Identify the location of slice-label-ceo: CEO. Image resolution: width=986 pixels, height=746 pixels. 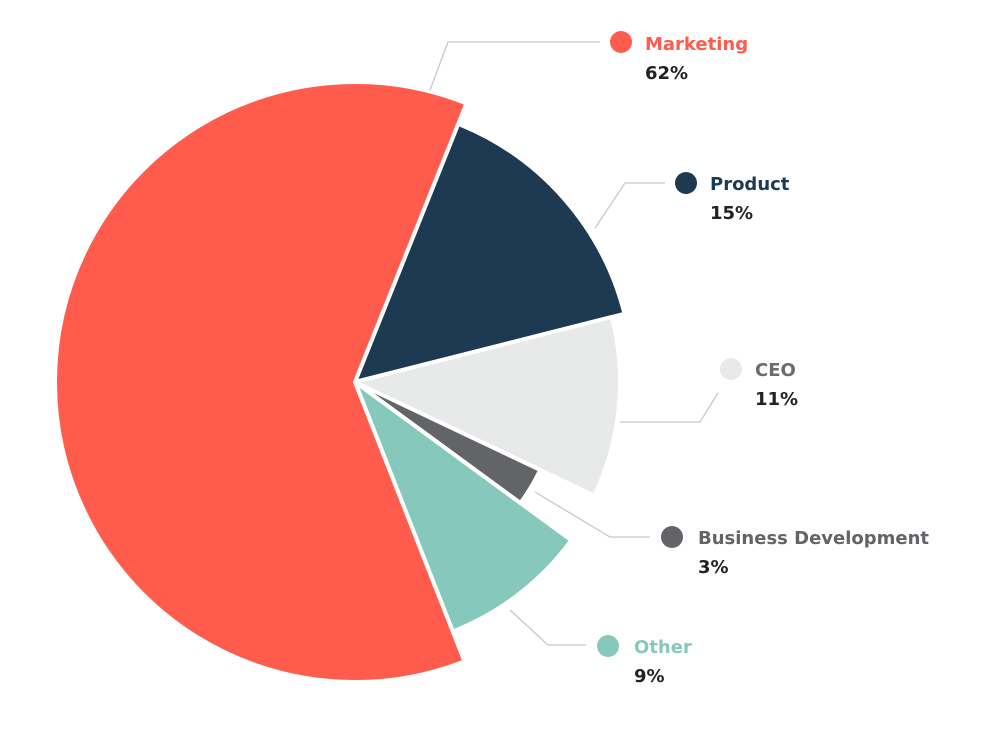
(775, 370).